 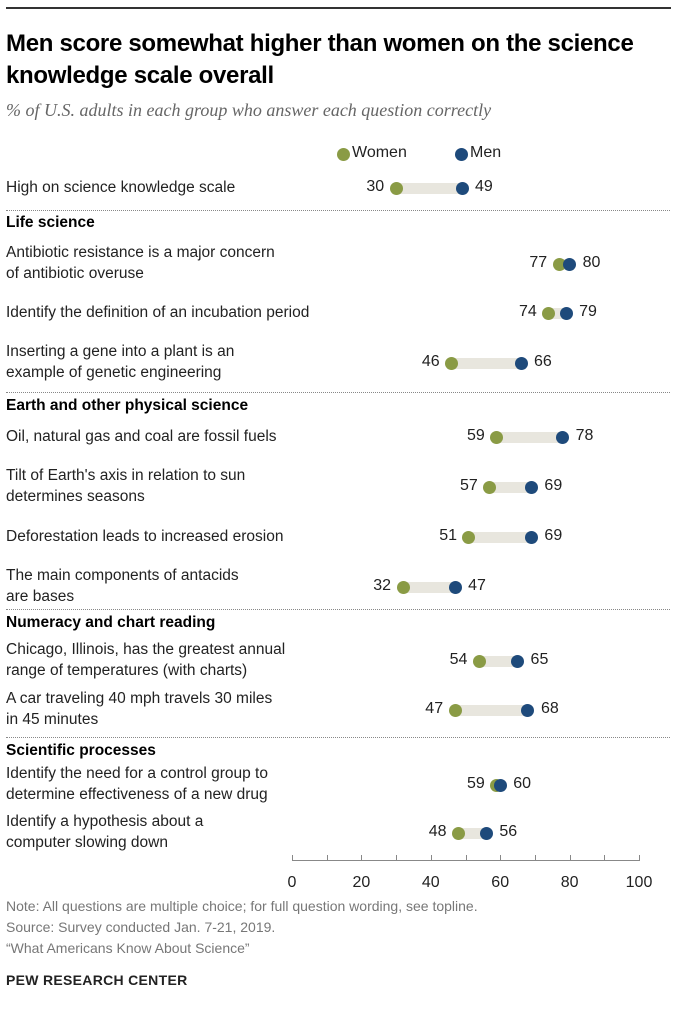 What do you see at coordinates (522, 783) in the screenshot?
I see `men-value-label: 60` at bounding box center [522, 783].